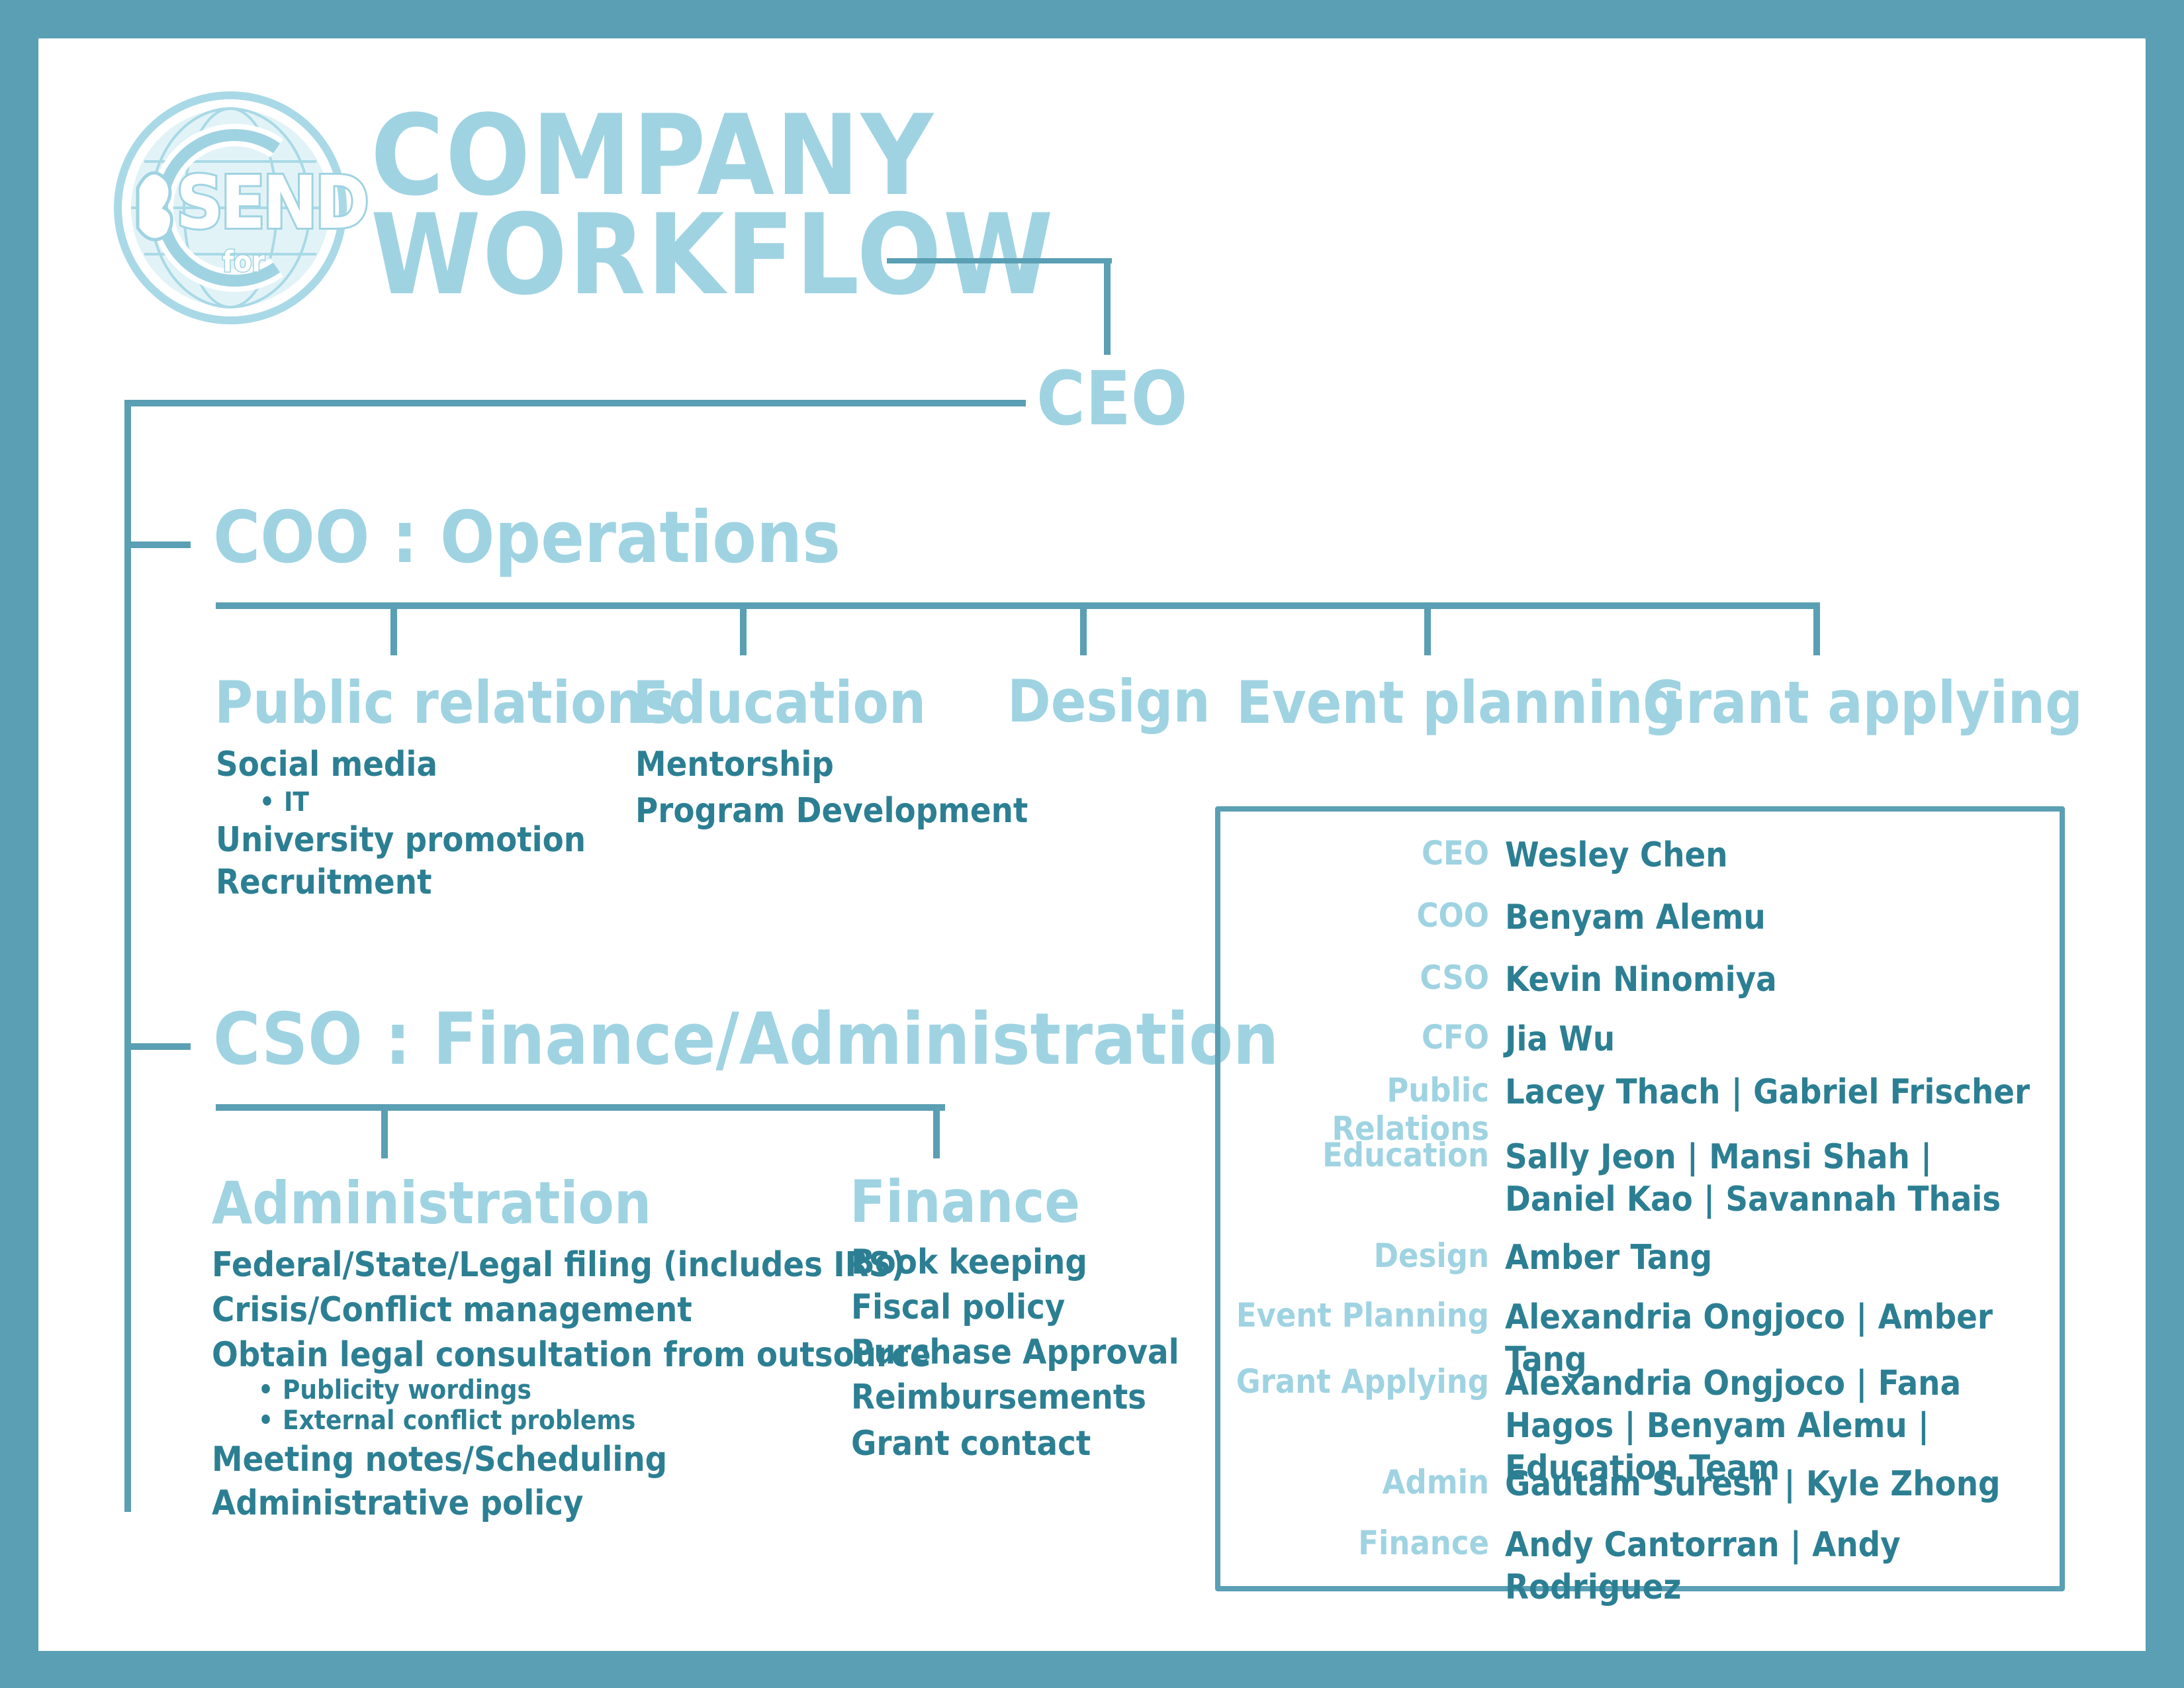 Image resolution: width=2184 pixels, height=1688 pixels. What do you see at coordinates (575, 403) in the screenshot?
I see `connector-ceo-trunk-h` at bounding box center [575, 403].